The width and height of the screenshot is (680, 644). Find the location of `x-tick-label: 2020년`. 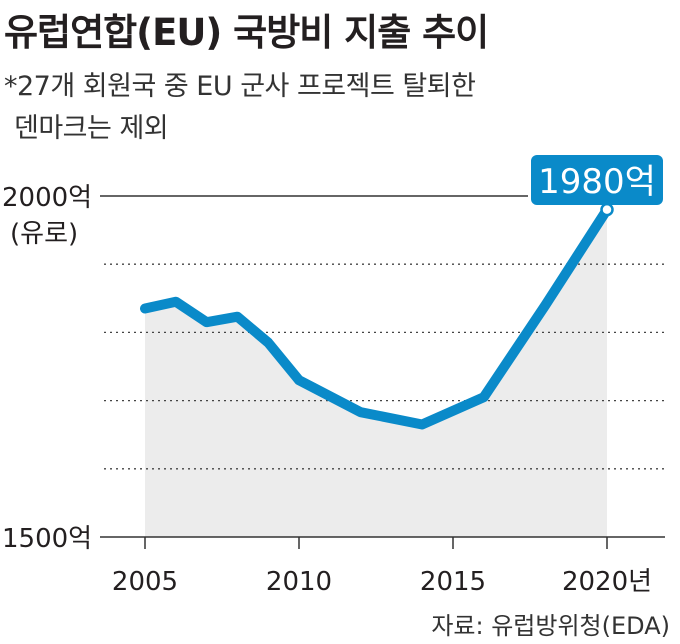

x-tick-label: 2020년 is located at coordinates (607, 582).